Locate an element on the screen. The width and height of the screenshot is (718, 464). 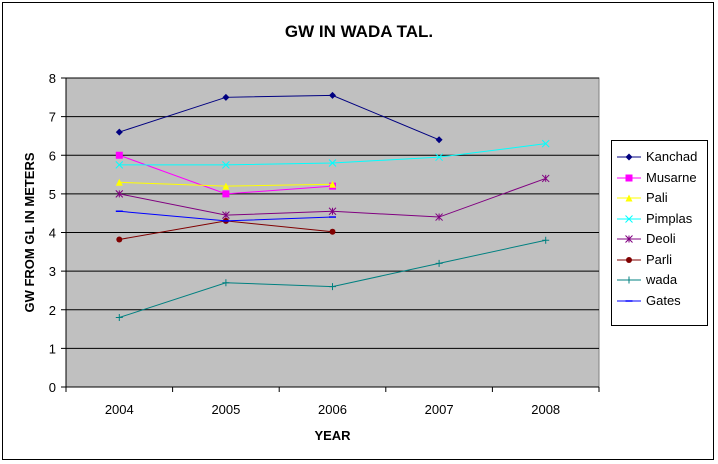
legend-label: Parli is located at coordinates (659, 259).